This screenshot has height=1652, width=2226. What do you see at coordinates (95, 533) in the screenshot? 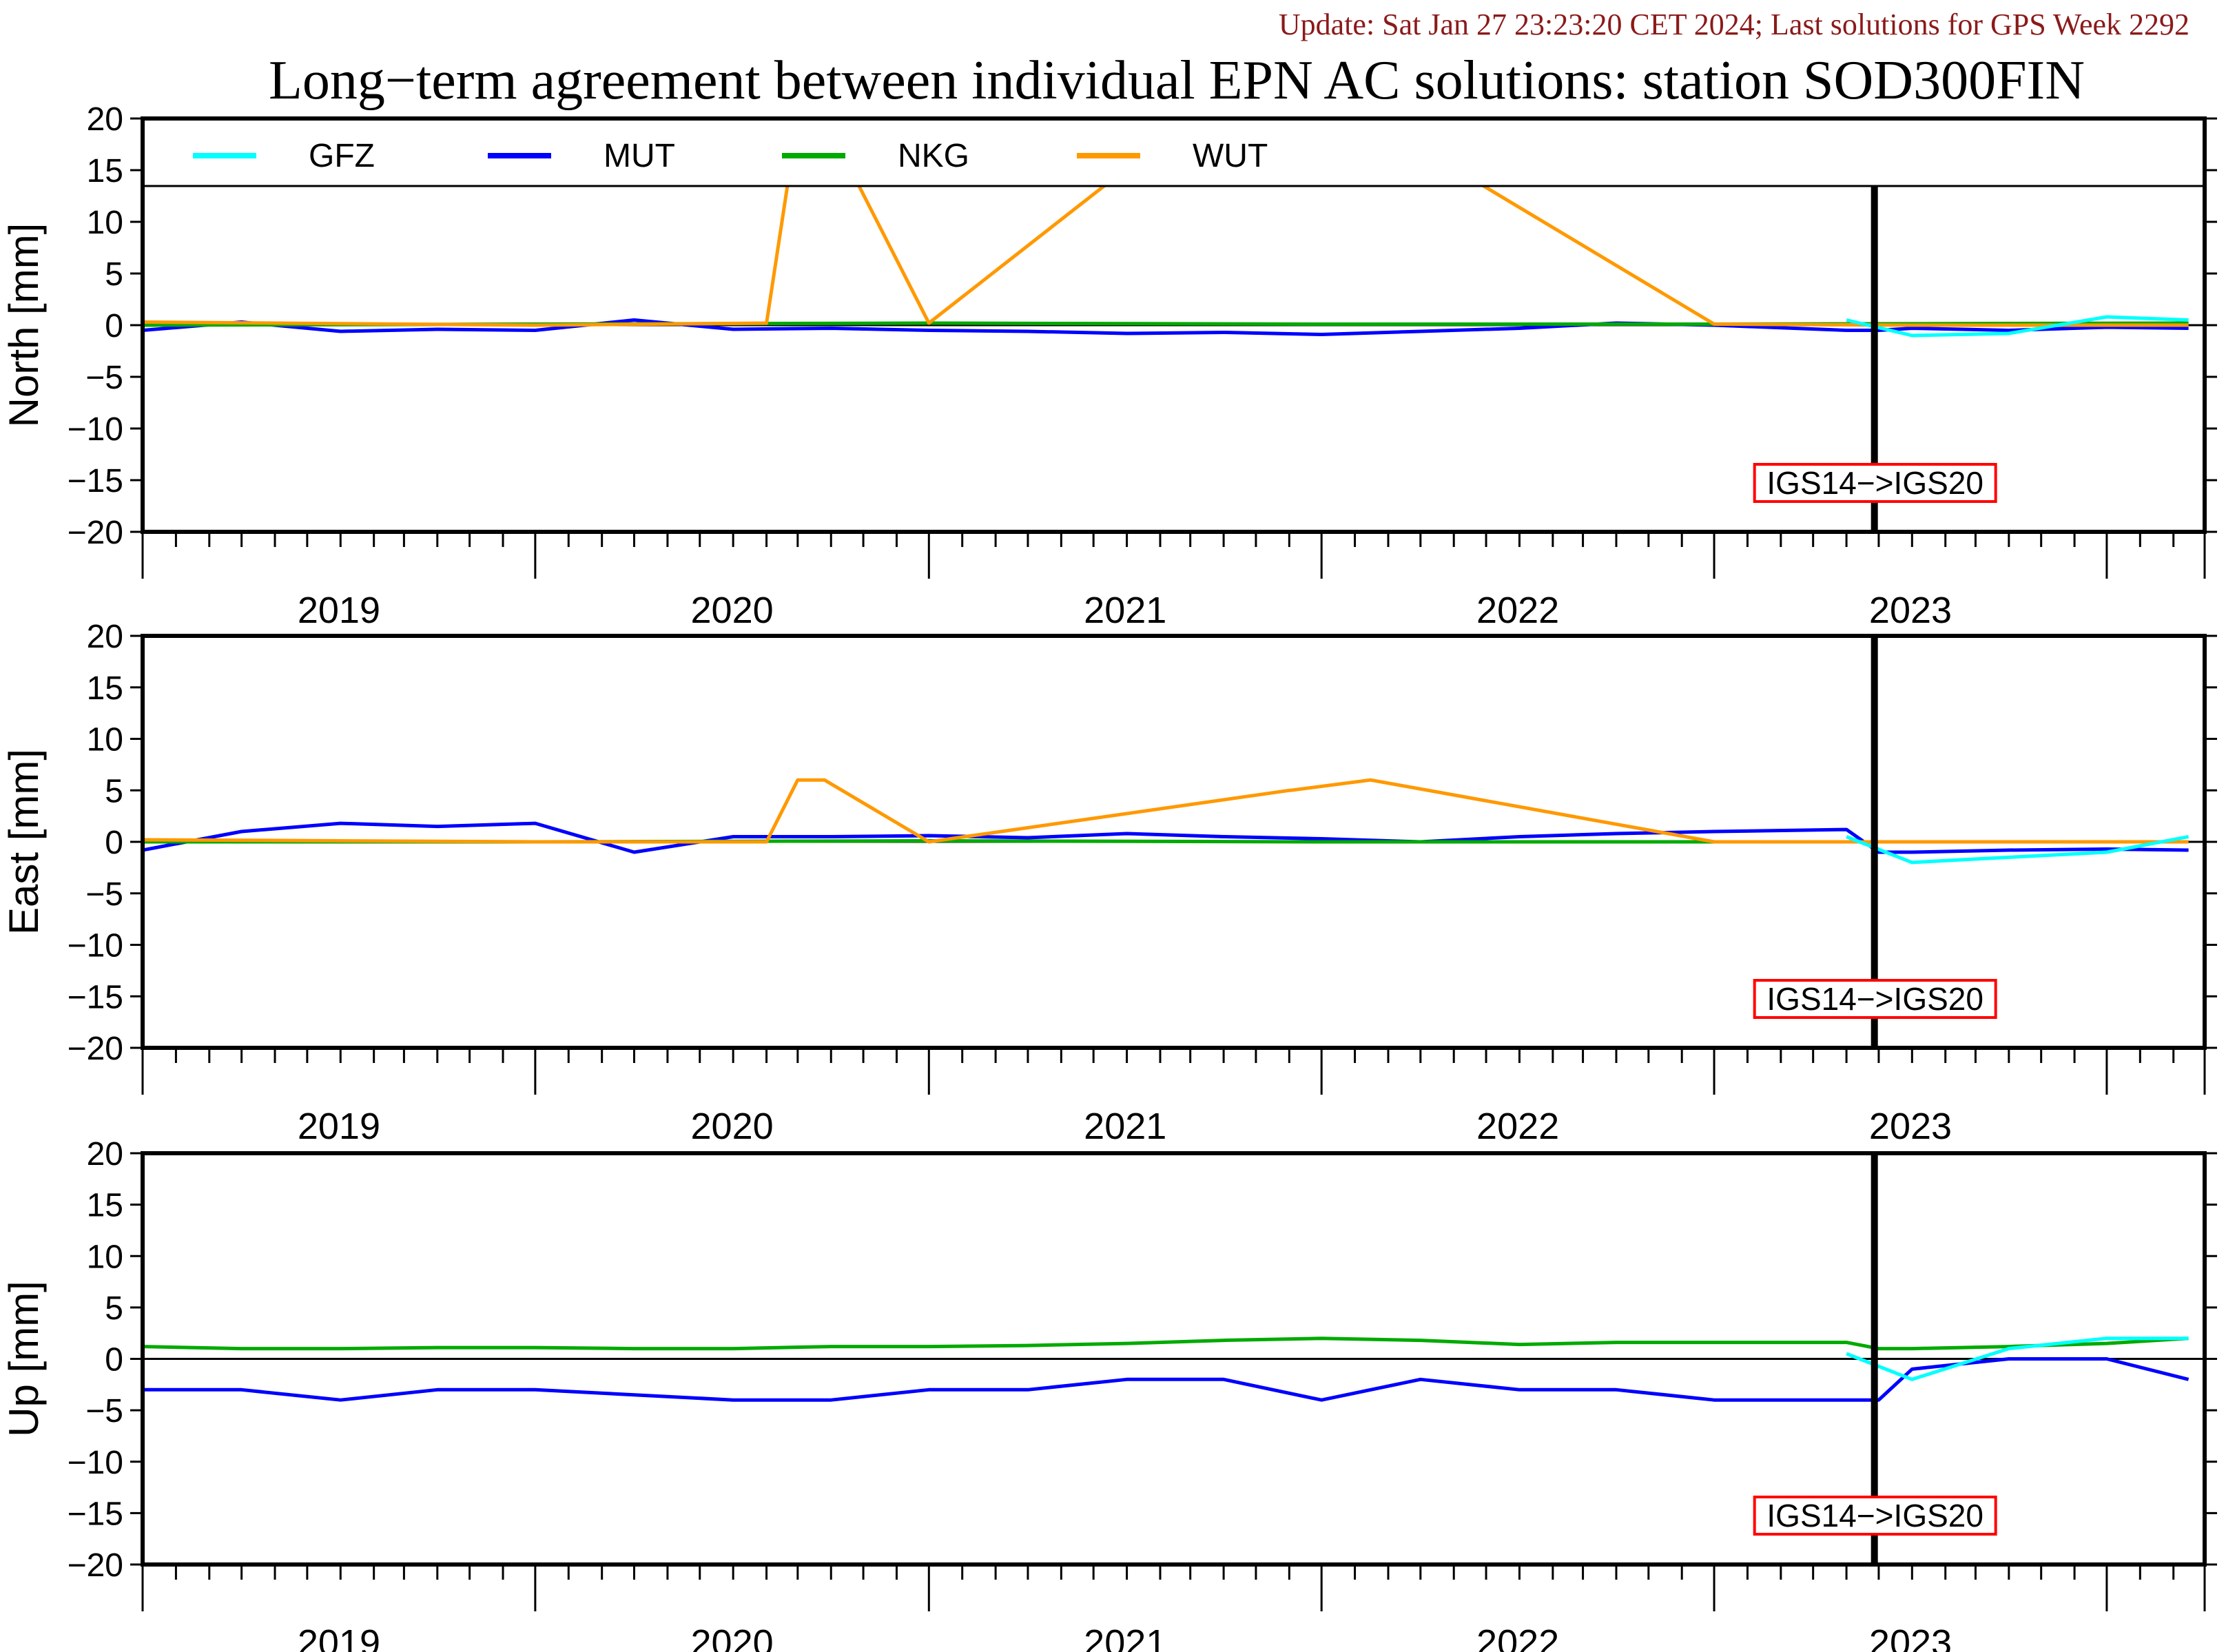
I see `panel-1-ytick-label: −20` at bounding box center [95, 533].